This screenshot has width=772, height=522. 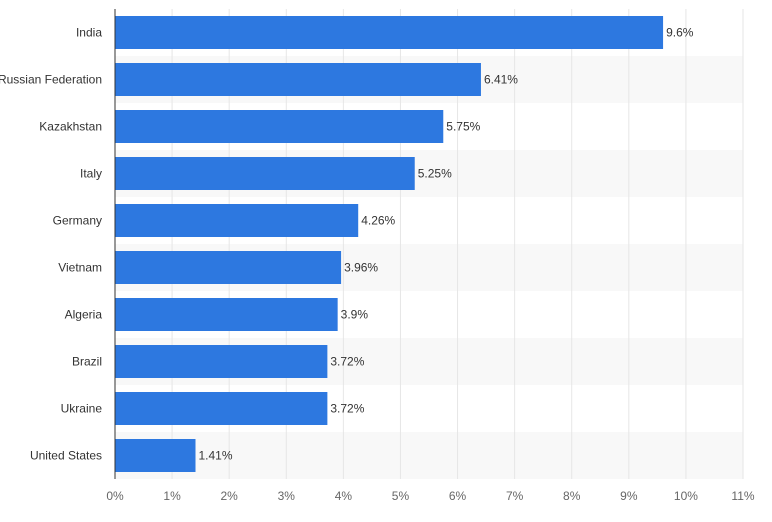 I want to click on category-label: Brazil, so click(x=87, y=362).